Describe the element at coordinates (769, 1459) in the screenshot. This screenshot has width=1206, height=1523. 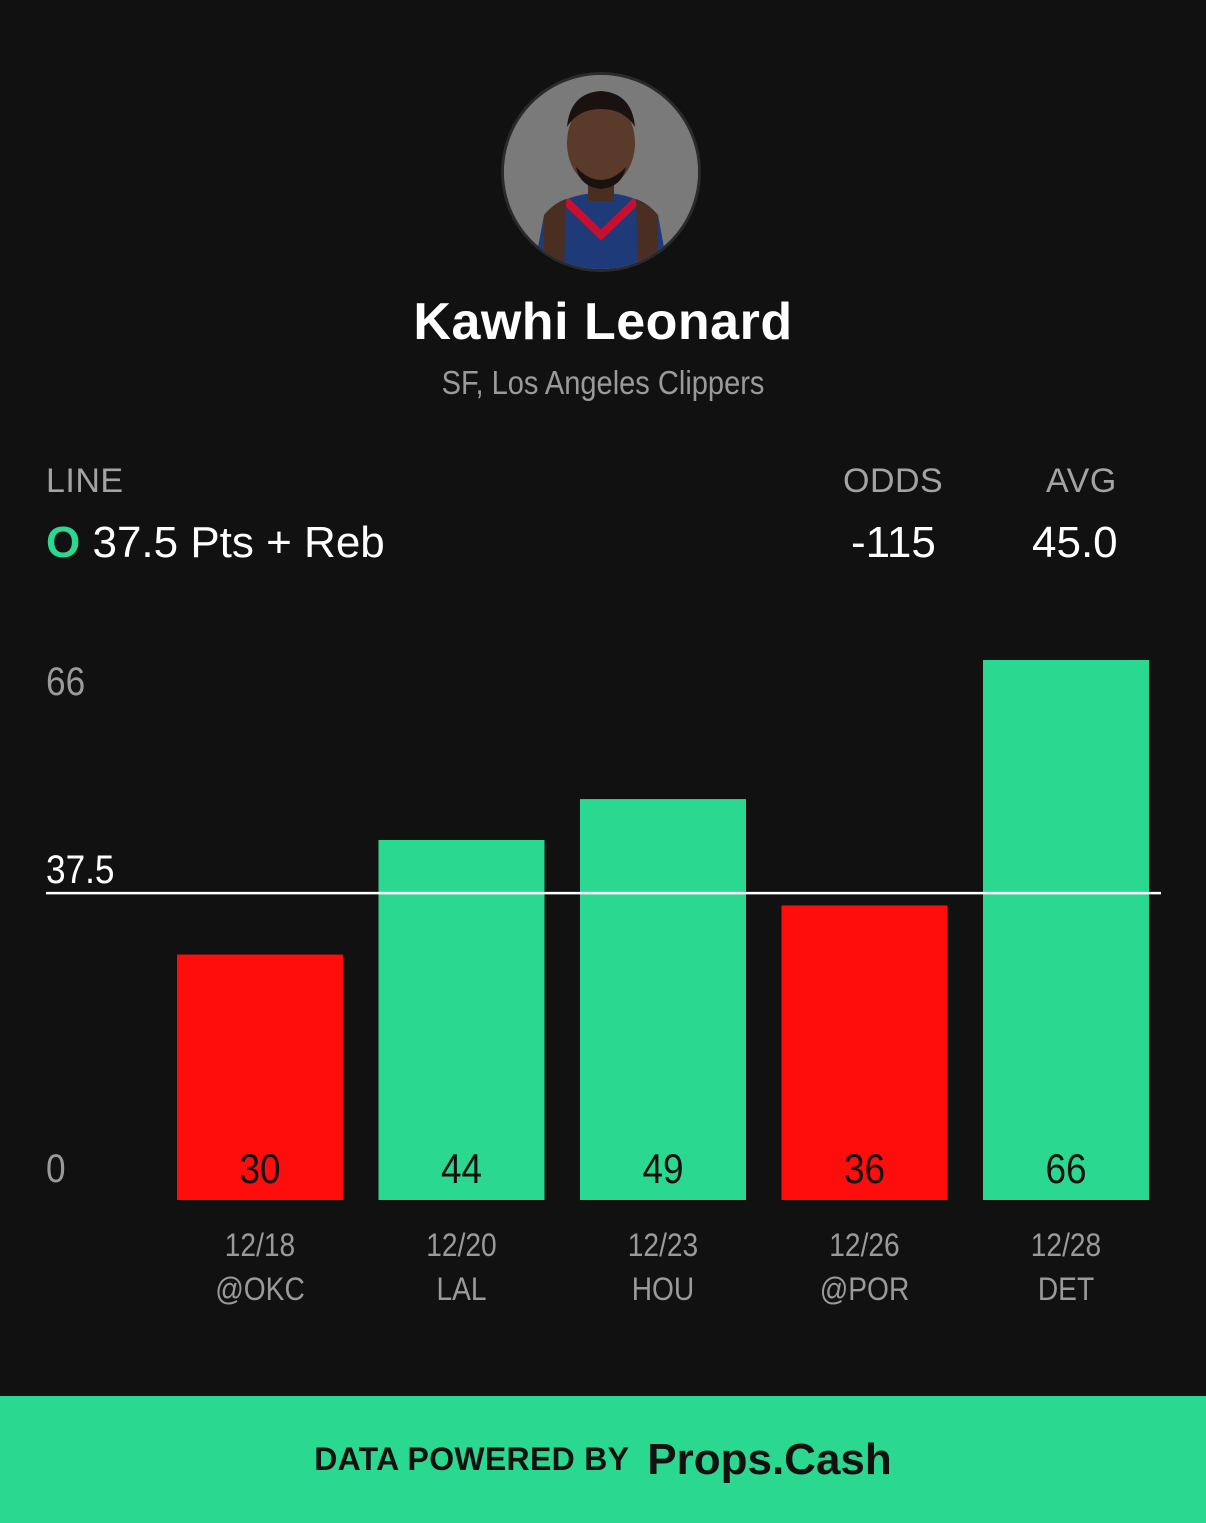
I see `footer-brand: Props.Cash` at that location.